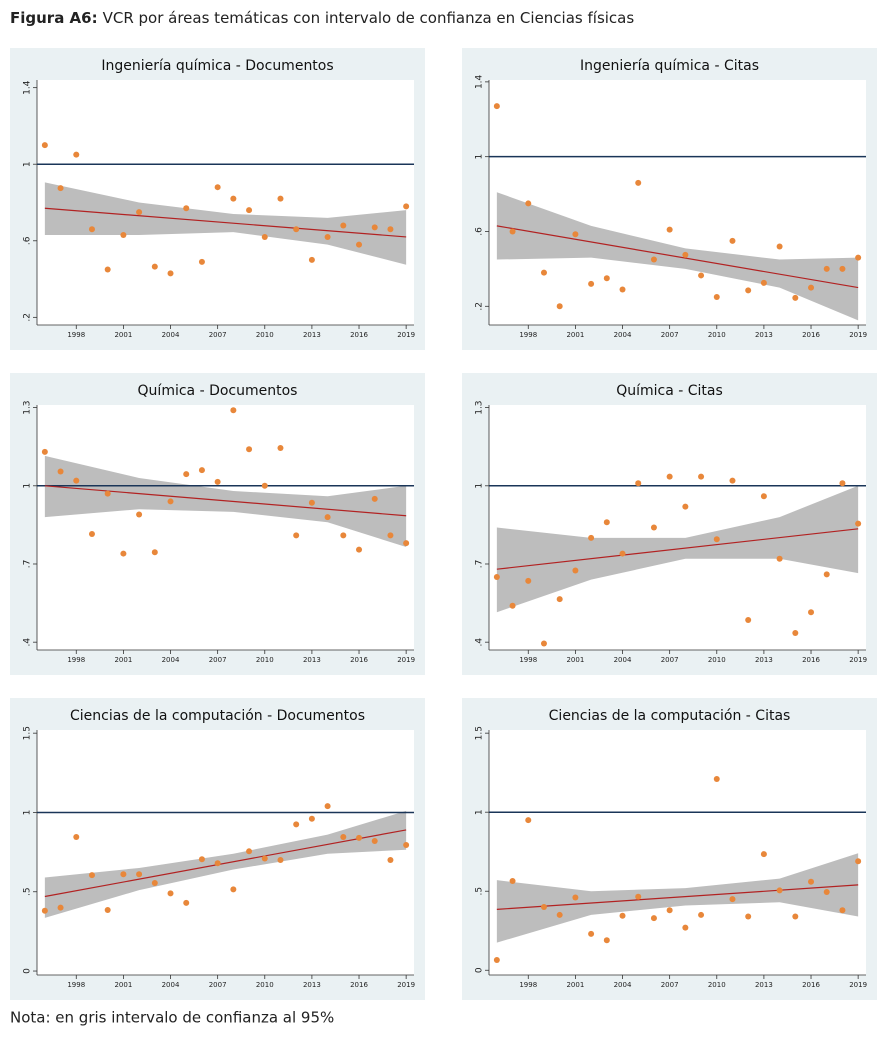  I want to click on y-tick-label: .5, so click(480, 891).